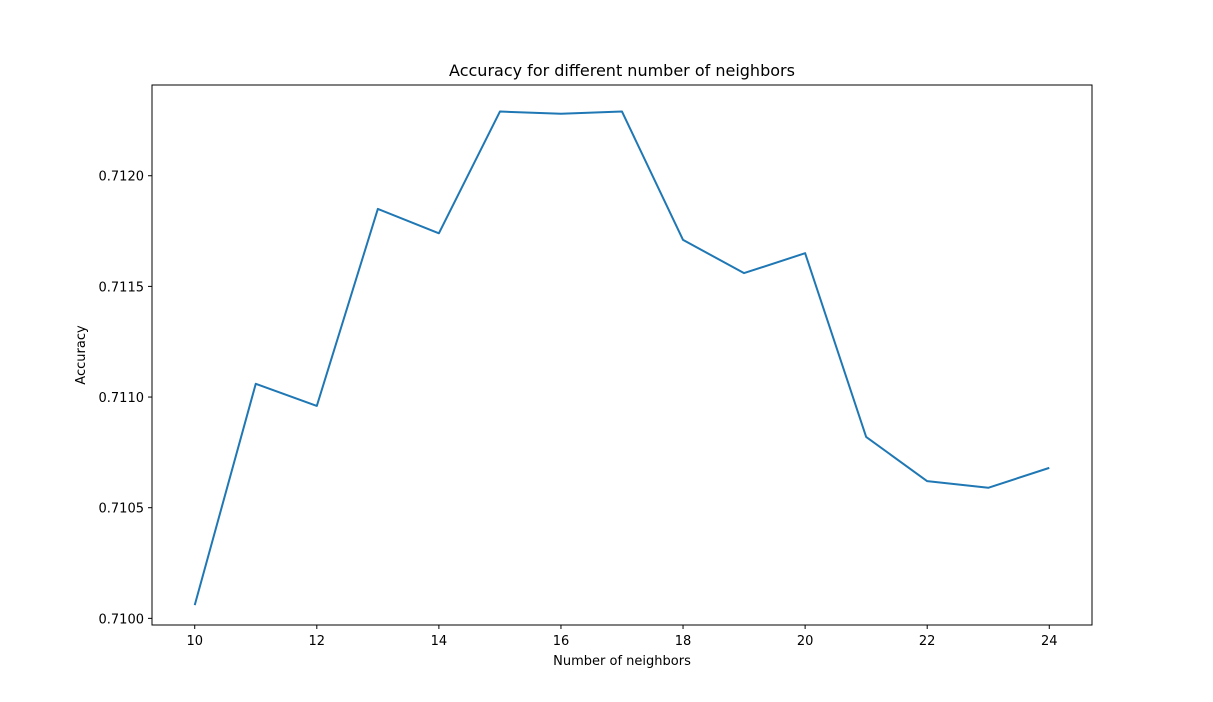 The image size is (1213, 702). What do you see at coordinates (194, 641) in the screenshot?
I see `x-tick-label: 10` at bounding box center [194, 641].